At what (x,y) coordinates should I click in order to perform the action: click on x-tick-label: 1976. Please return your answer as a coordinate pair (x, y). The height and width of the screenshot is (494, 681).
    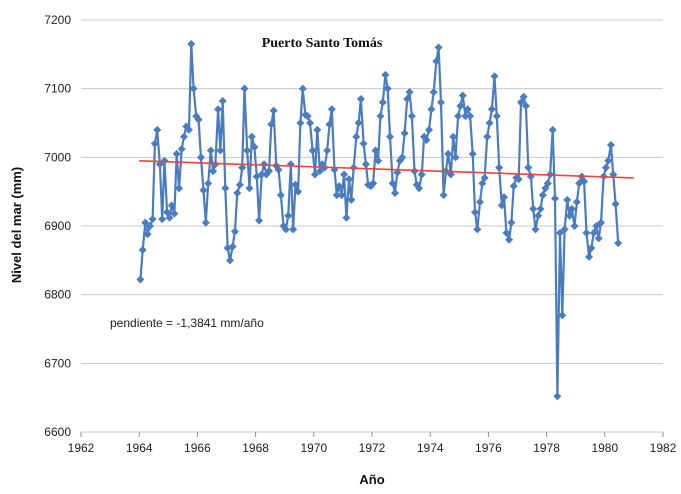
    Looking at the image, I should click on (488, 448).